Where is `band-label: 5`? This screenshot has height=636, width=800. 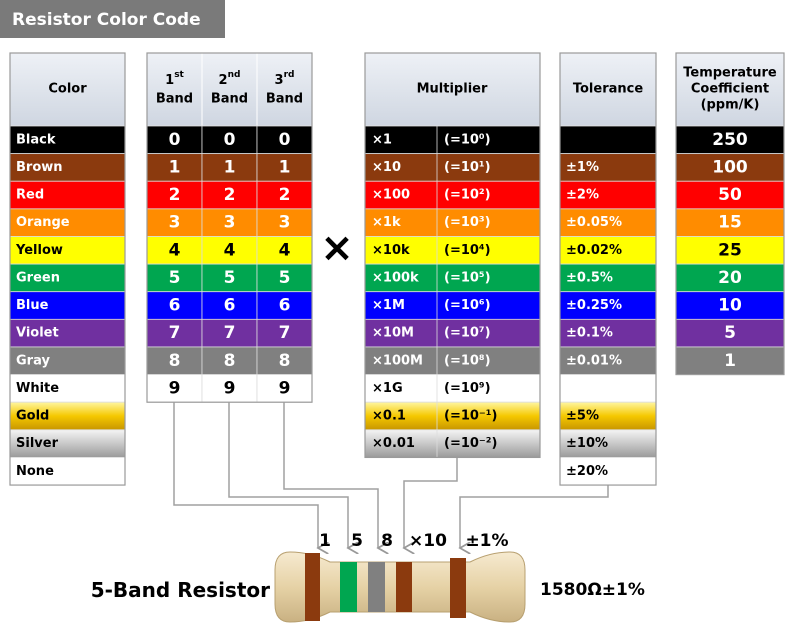 band-label: 5 is located at coordinates (357, 541).